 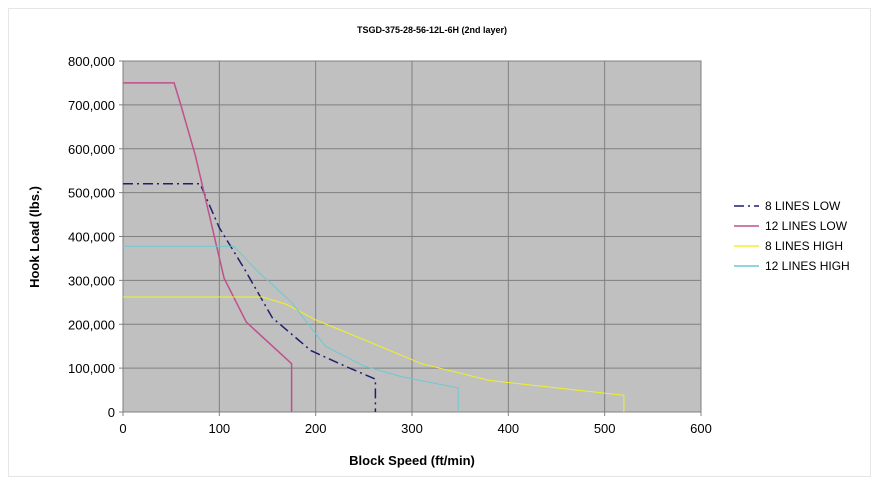 I want to click on x-tick-label: 500, so click(x=605, y=428).